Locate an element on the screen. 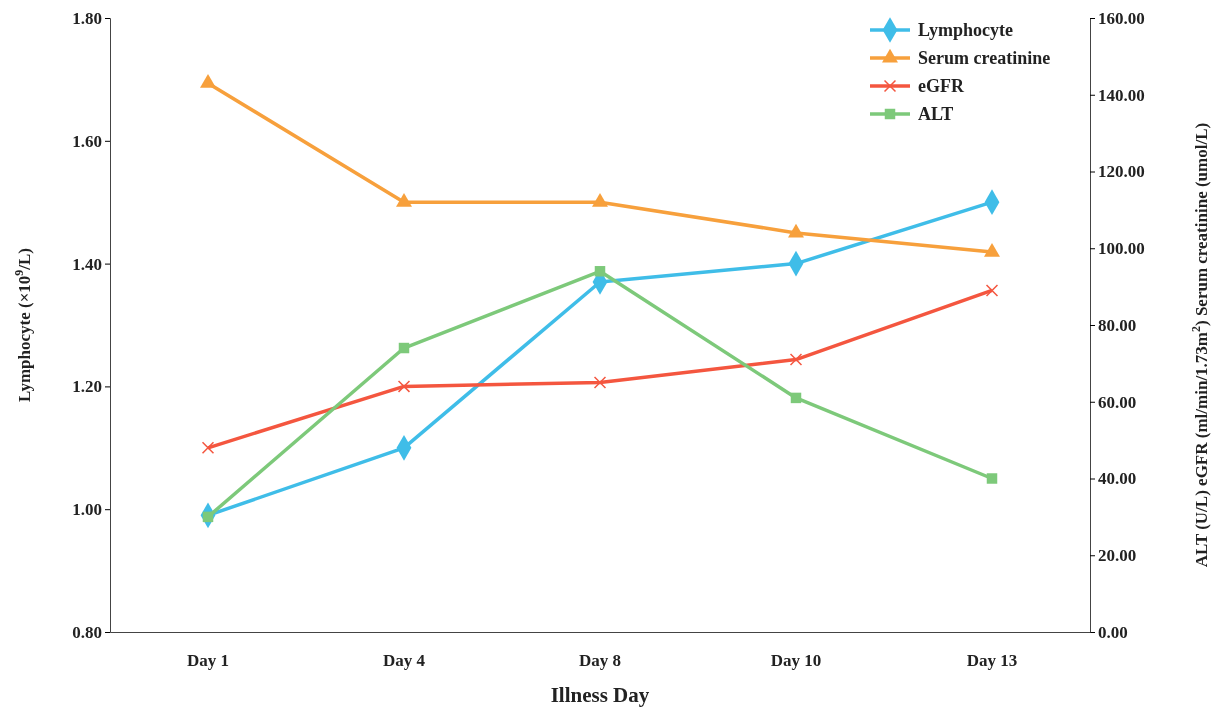  legend-label: eGFR is located at coordinates (941, 86).